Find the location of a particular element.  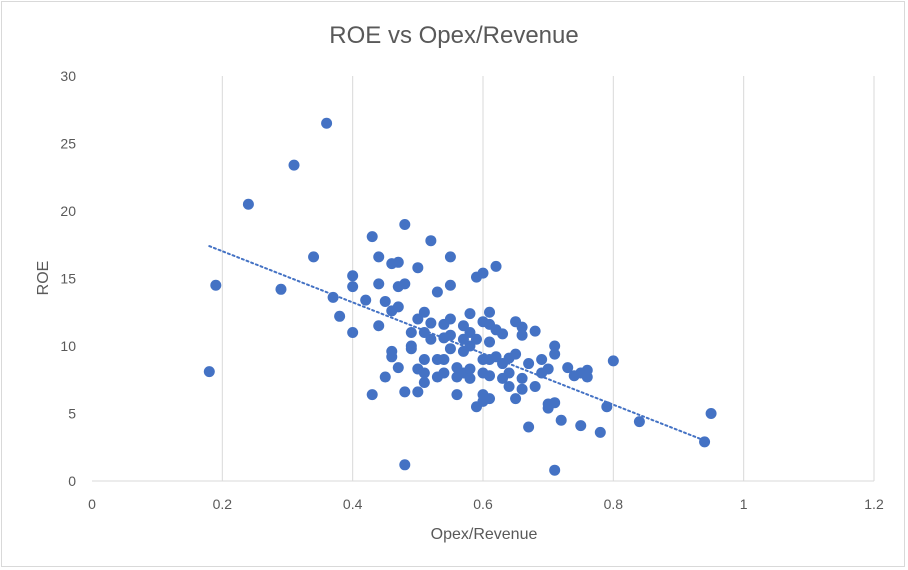

y-axis-ticks: 0 5 10 15 20 25 30 is located at coordinates (68, 278).